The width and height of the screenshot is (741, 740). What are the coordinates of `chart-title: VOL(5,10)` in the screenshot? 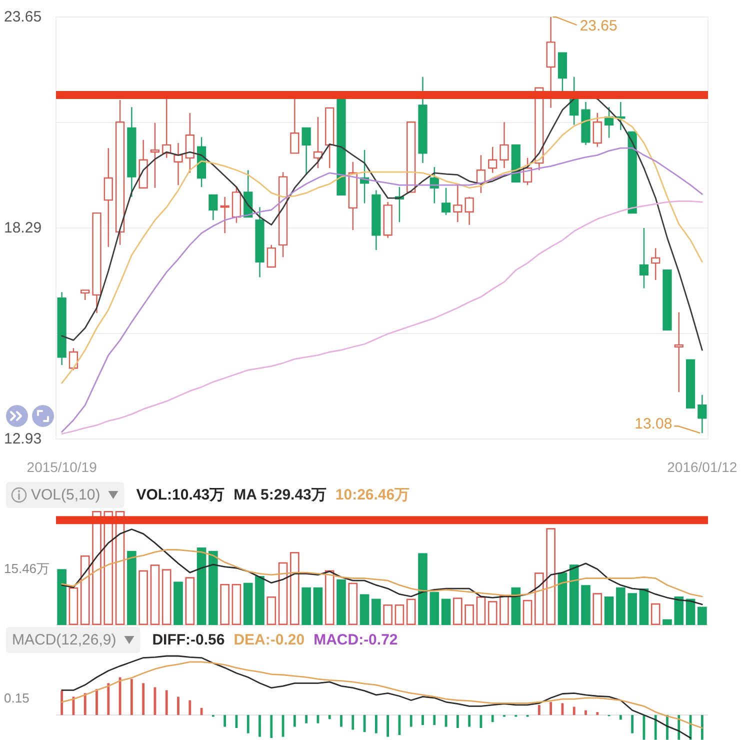 It's located at (65, 495).